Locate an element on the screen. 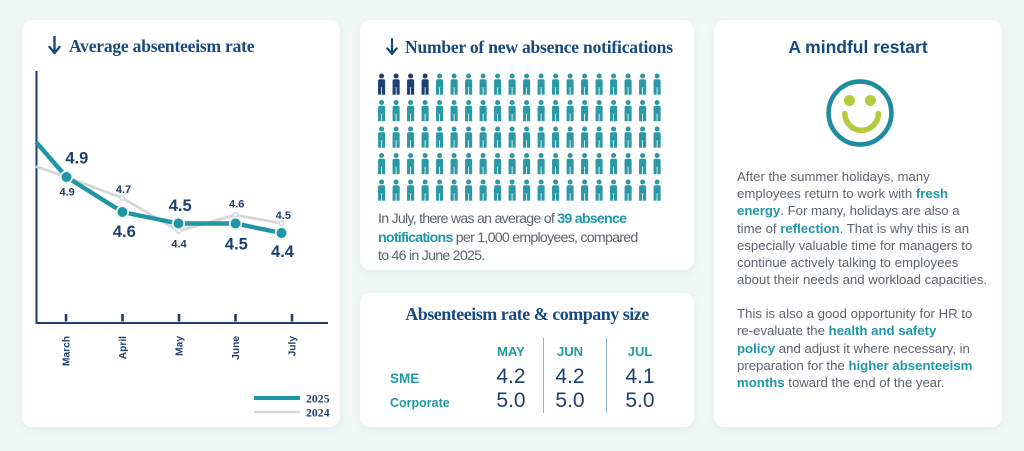  svg-text: June is located at coordinates (236, 348).